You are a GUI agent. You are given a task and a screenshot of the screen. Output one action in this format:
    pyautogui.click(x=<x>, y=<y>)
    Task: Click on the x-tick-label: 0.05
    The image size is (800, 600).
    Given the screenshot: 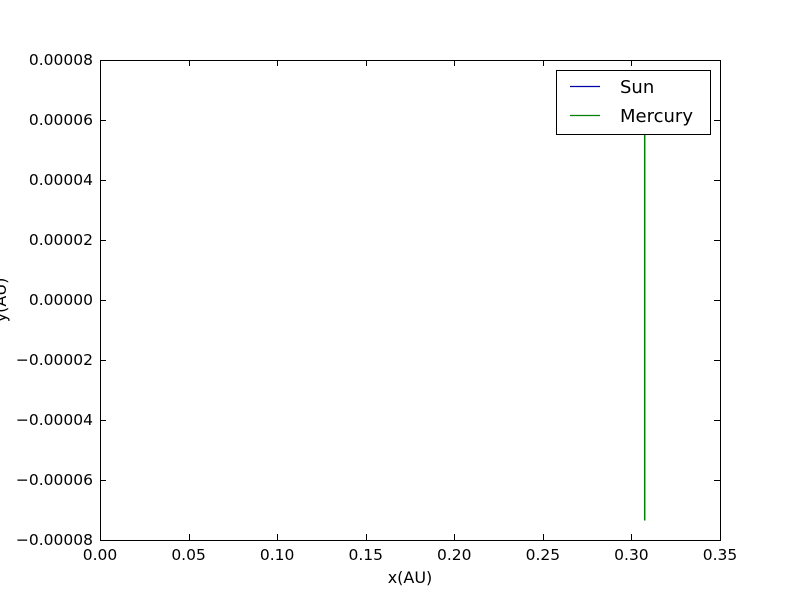 What is the action you would take?
    pyautogui.click(x=188, y=555)
    